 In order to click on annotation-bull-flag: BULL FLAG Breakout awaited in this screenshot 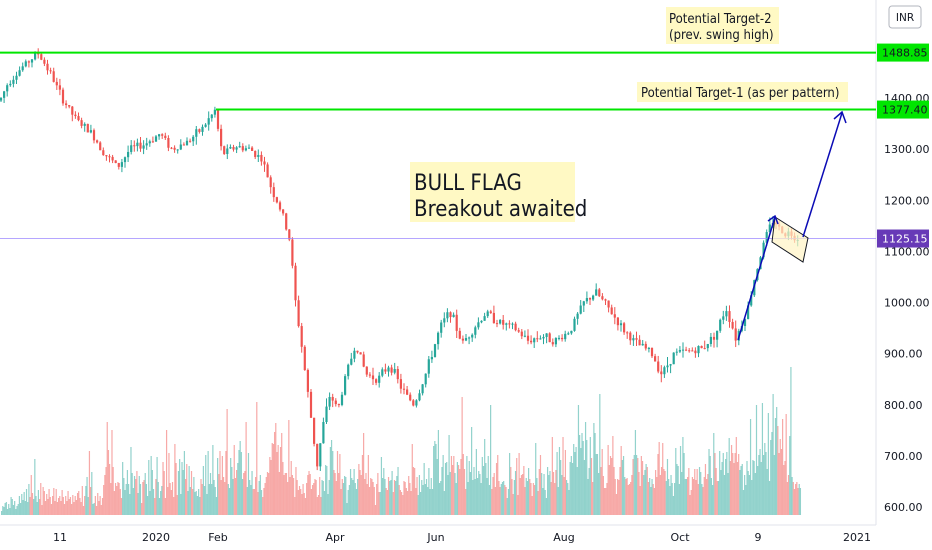, I will do `click(498, 192)`.